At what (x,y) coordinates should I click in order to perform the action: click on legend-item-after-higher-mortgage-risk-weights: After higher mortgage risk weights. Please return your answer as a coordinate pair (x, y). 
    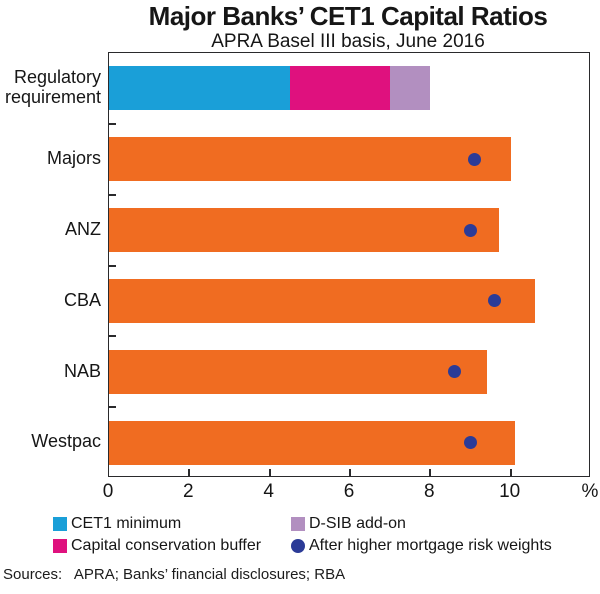
    Looking at the image, I should click on (421, 546).